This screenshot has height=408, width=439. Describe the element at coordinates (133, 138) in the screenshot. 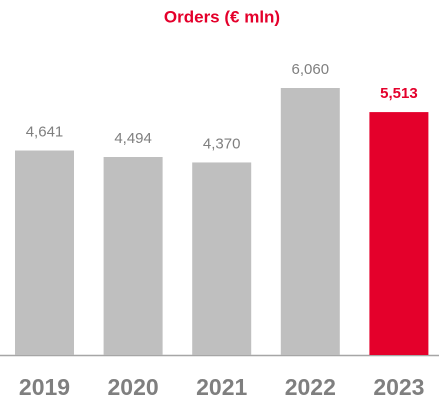

I see `value-label: 4,494` at that location.